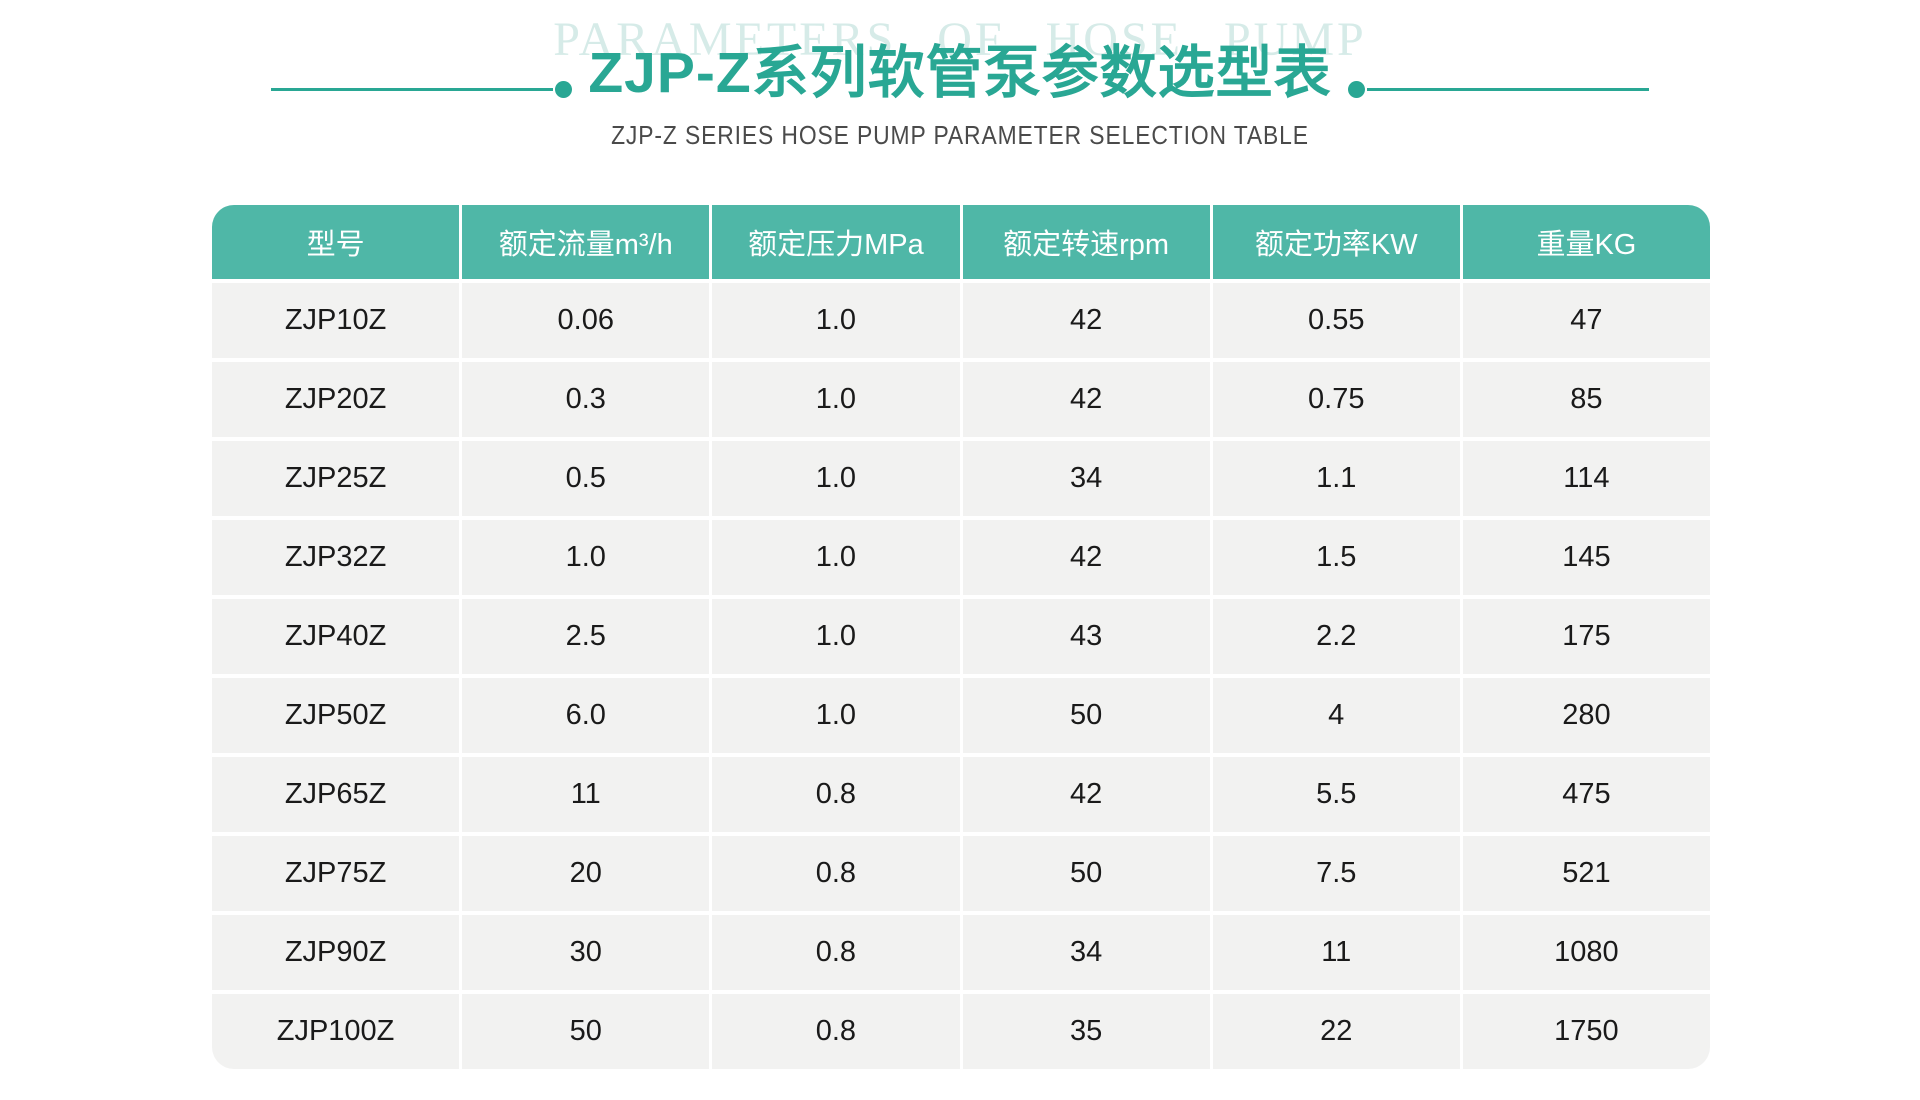 The width and height of the screenshot is (1920, 1100). What do you see at coordinates (836, 242) in the screenshot?
I see `column-header-2: 额定压力MPa` at bounding box center [836, 242].